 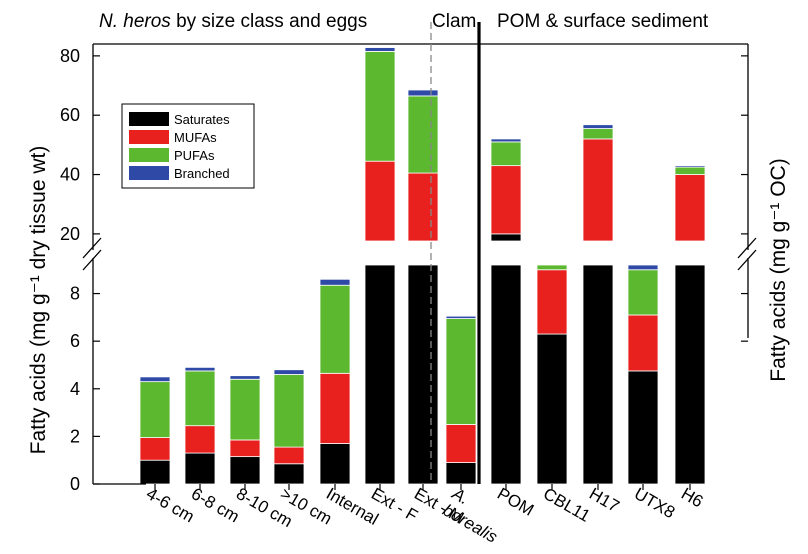 What do you see at coordinates (70, 56) in the screenshot?
I see `y-tick-label: 80` at bounding box center [70, 56].